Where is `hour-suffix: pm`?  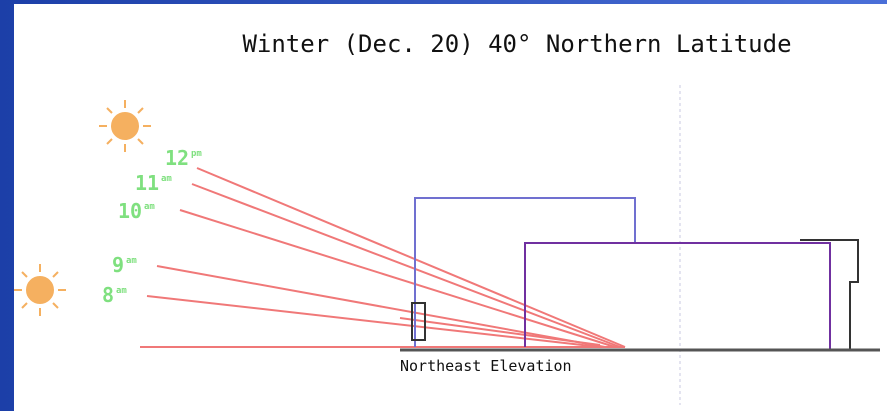 hour-suffix: pm is located at coordinates (196, 154).